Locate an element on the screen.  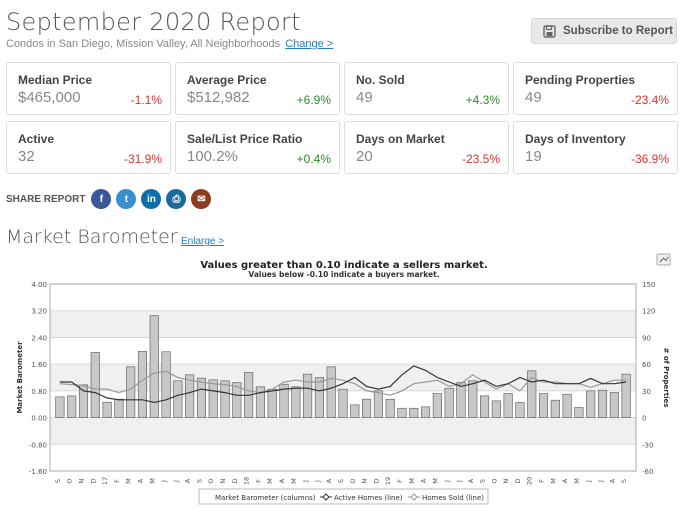
stat-change: -23.4% is located at coordinates (649, 100).